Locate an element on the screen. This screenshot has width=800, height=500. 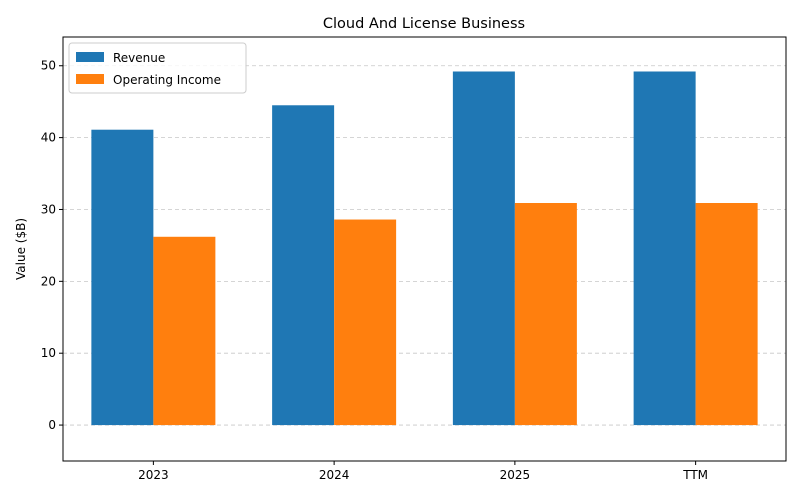
bar-revenue-2024 is located at coordinates (303, 265).